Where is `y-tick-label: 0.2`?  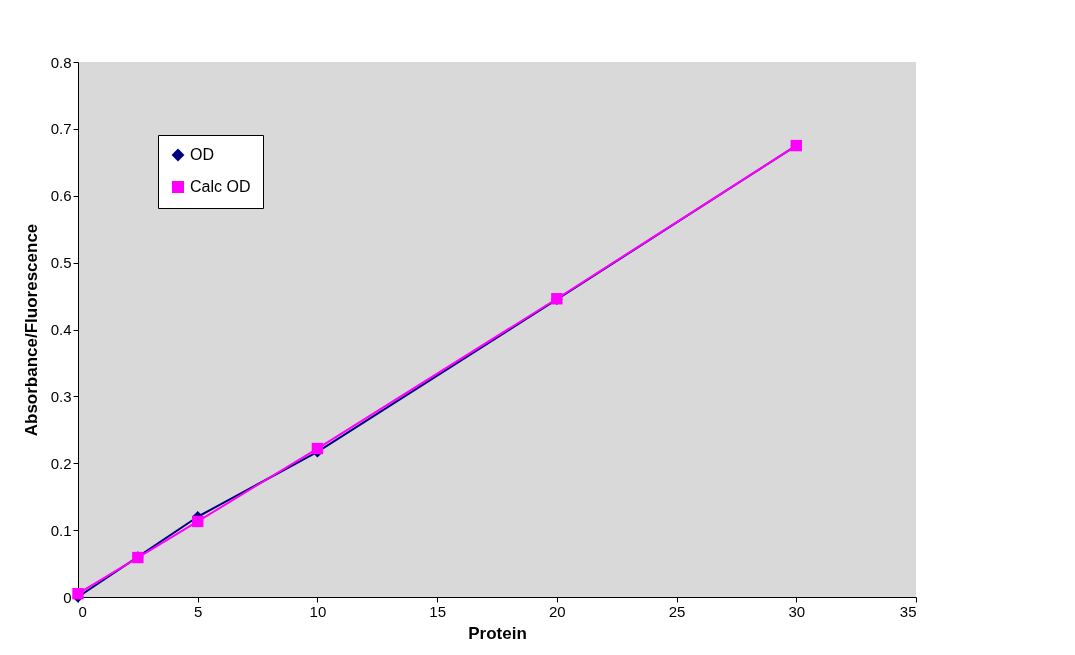 y-tick-label: 0.2 is located at coordinates (61, 463).